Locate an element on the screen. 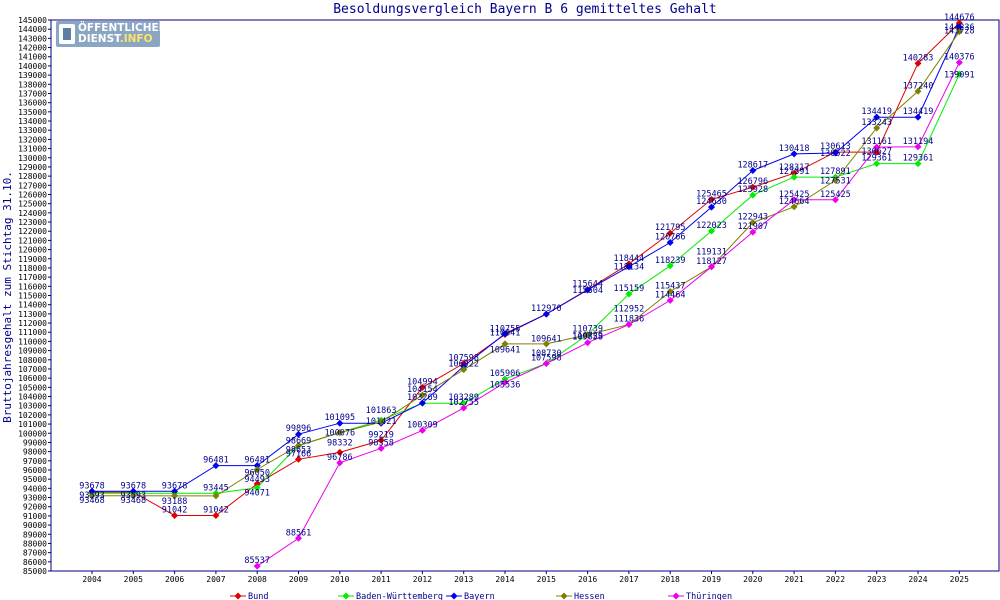 This screenshot has width=1000, height=600. y-tick-label: 111000 is located at coordinates (32, 332).